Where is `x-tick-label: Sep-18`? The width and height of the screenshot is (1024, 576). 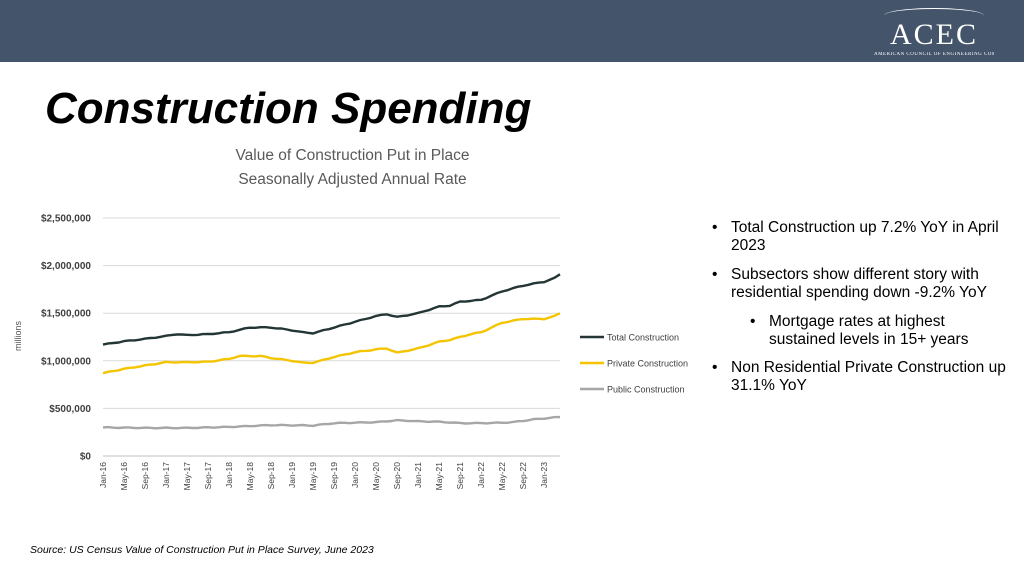 x-tick-label: Sep-18 is located at coordinates (271, 476).